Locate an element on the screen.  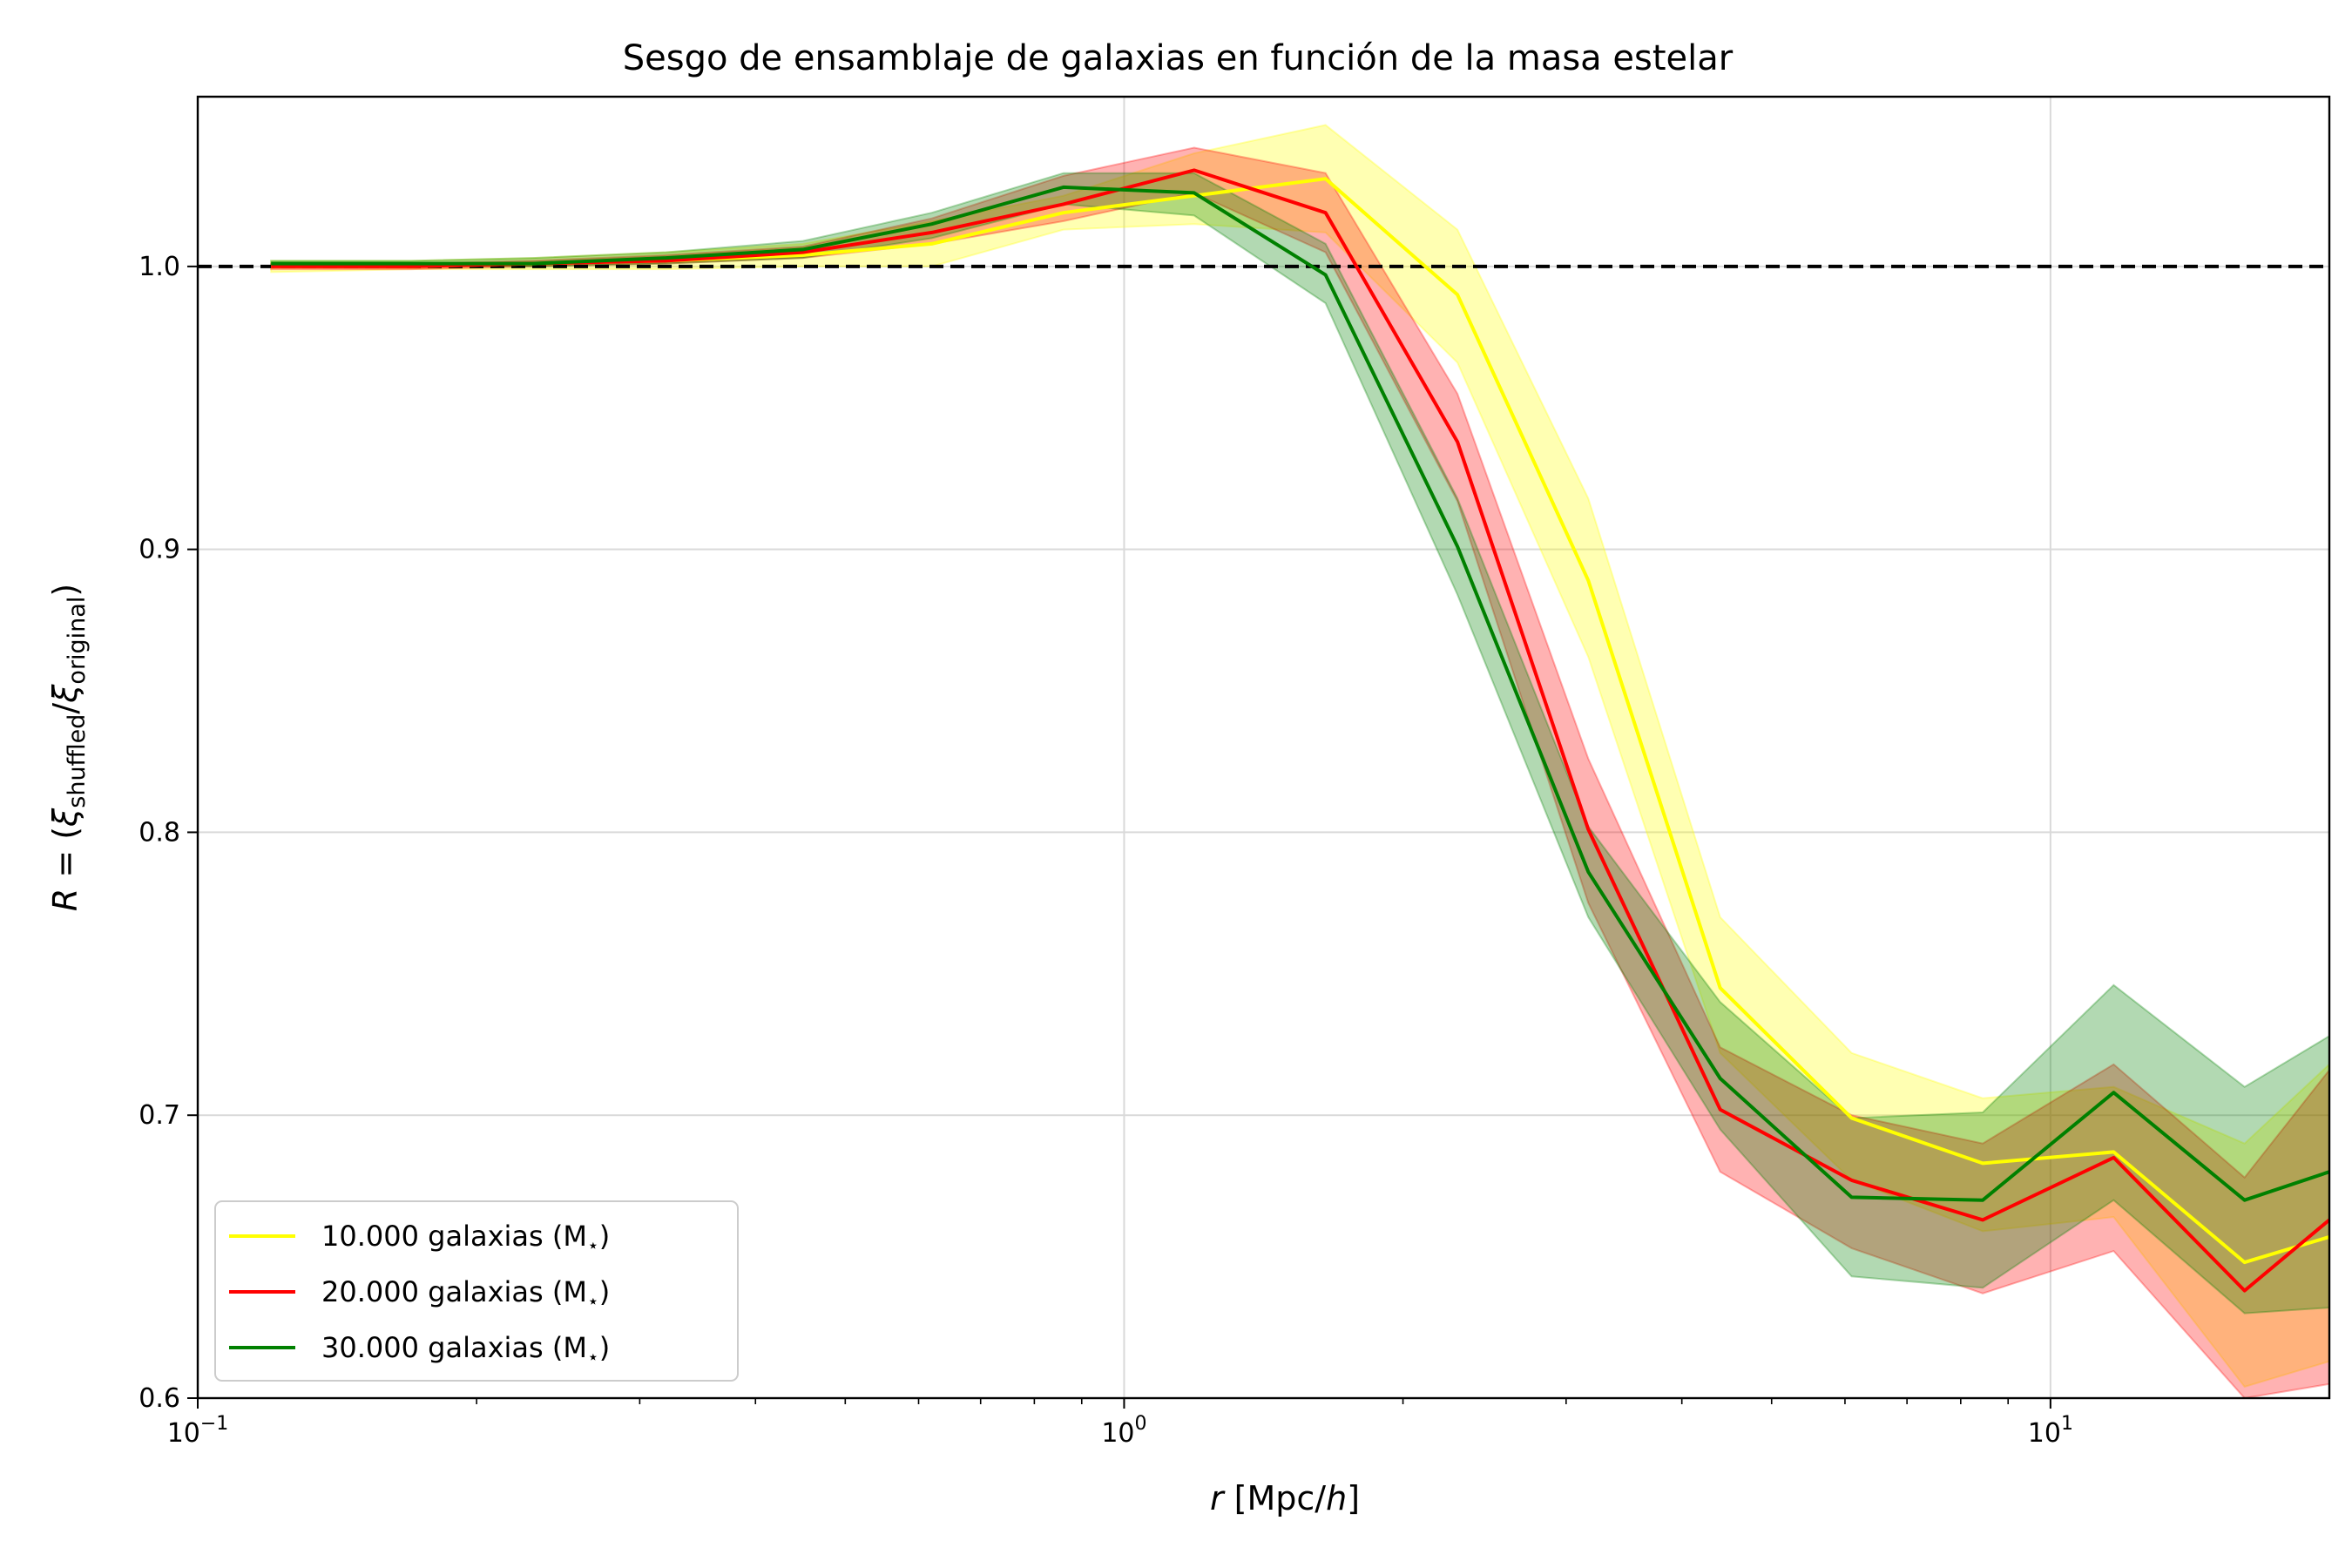
x-tick-exponent: 1 is located at coordinates (2067, 1424).